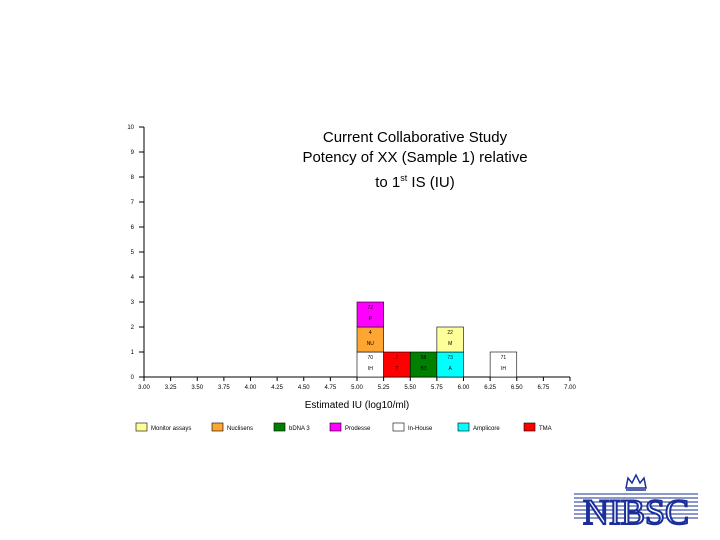 Image resolution: width=720 pixels, height=540 pixels. I want to click on box-code-label: A, so click(451, 369).